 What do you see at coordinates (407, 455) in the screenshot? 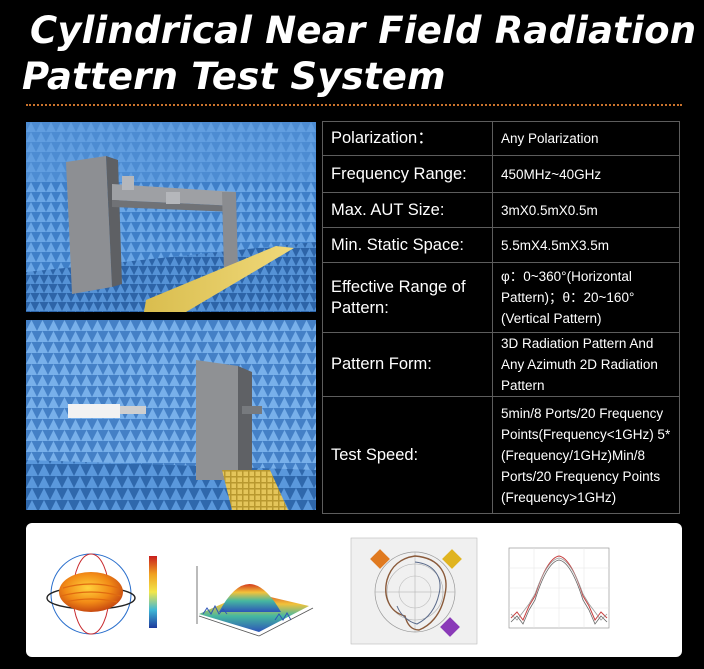
I see `spec-label: Test Speed:` at bounding box center [407, 455].